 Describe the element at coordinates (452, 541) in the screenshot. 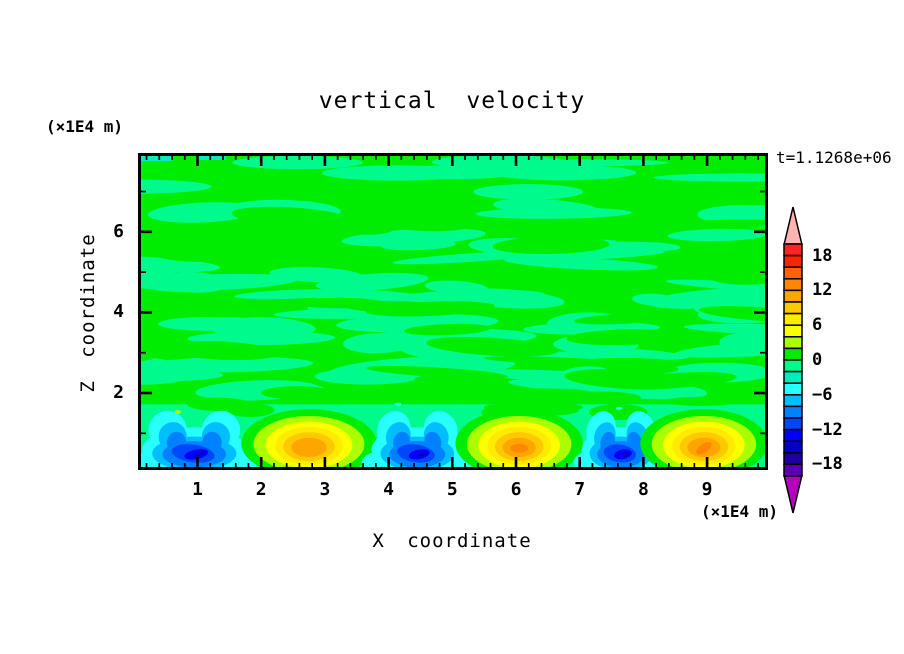

I see `x-axis-title: X coordinate` at that location.